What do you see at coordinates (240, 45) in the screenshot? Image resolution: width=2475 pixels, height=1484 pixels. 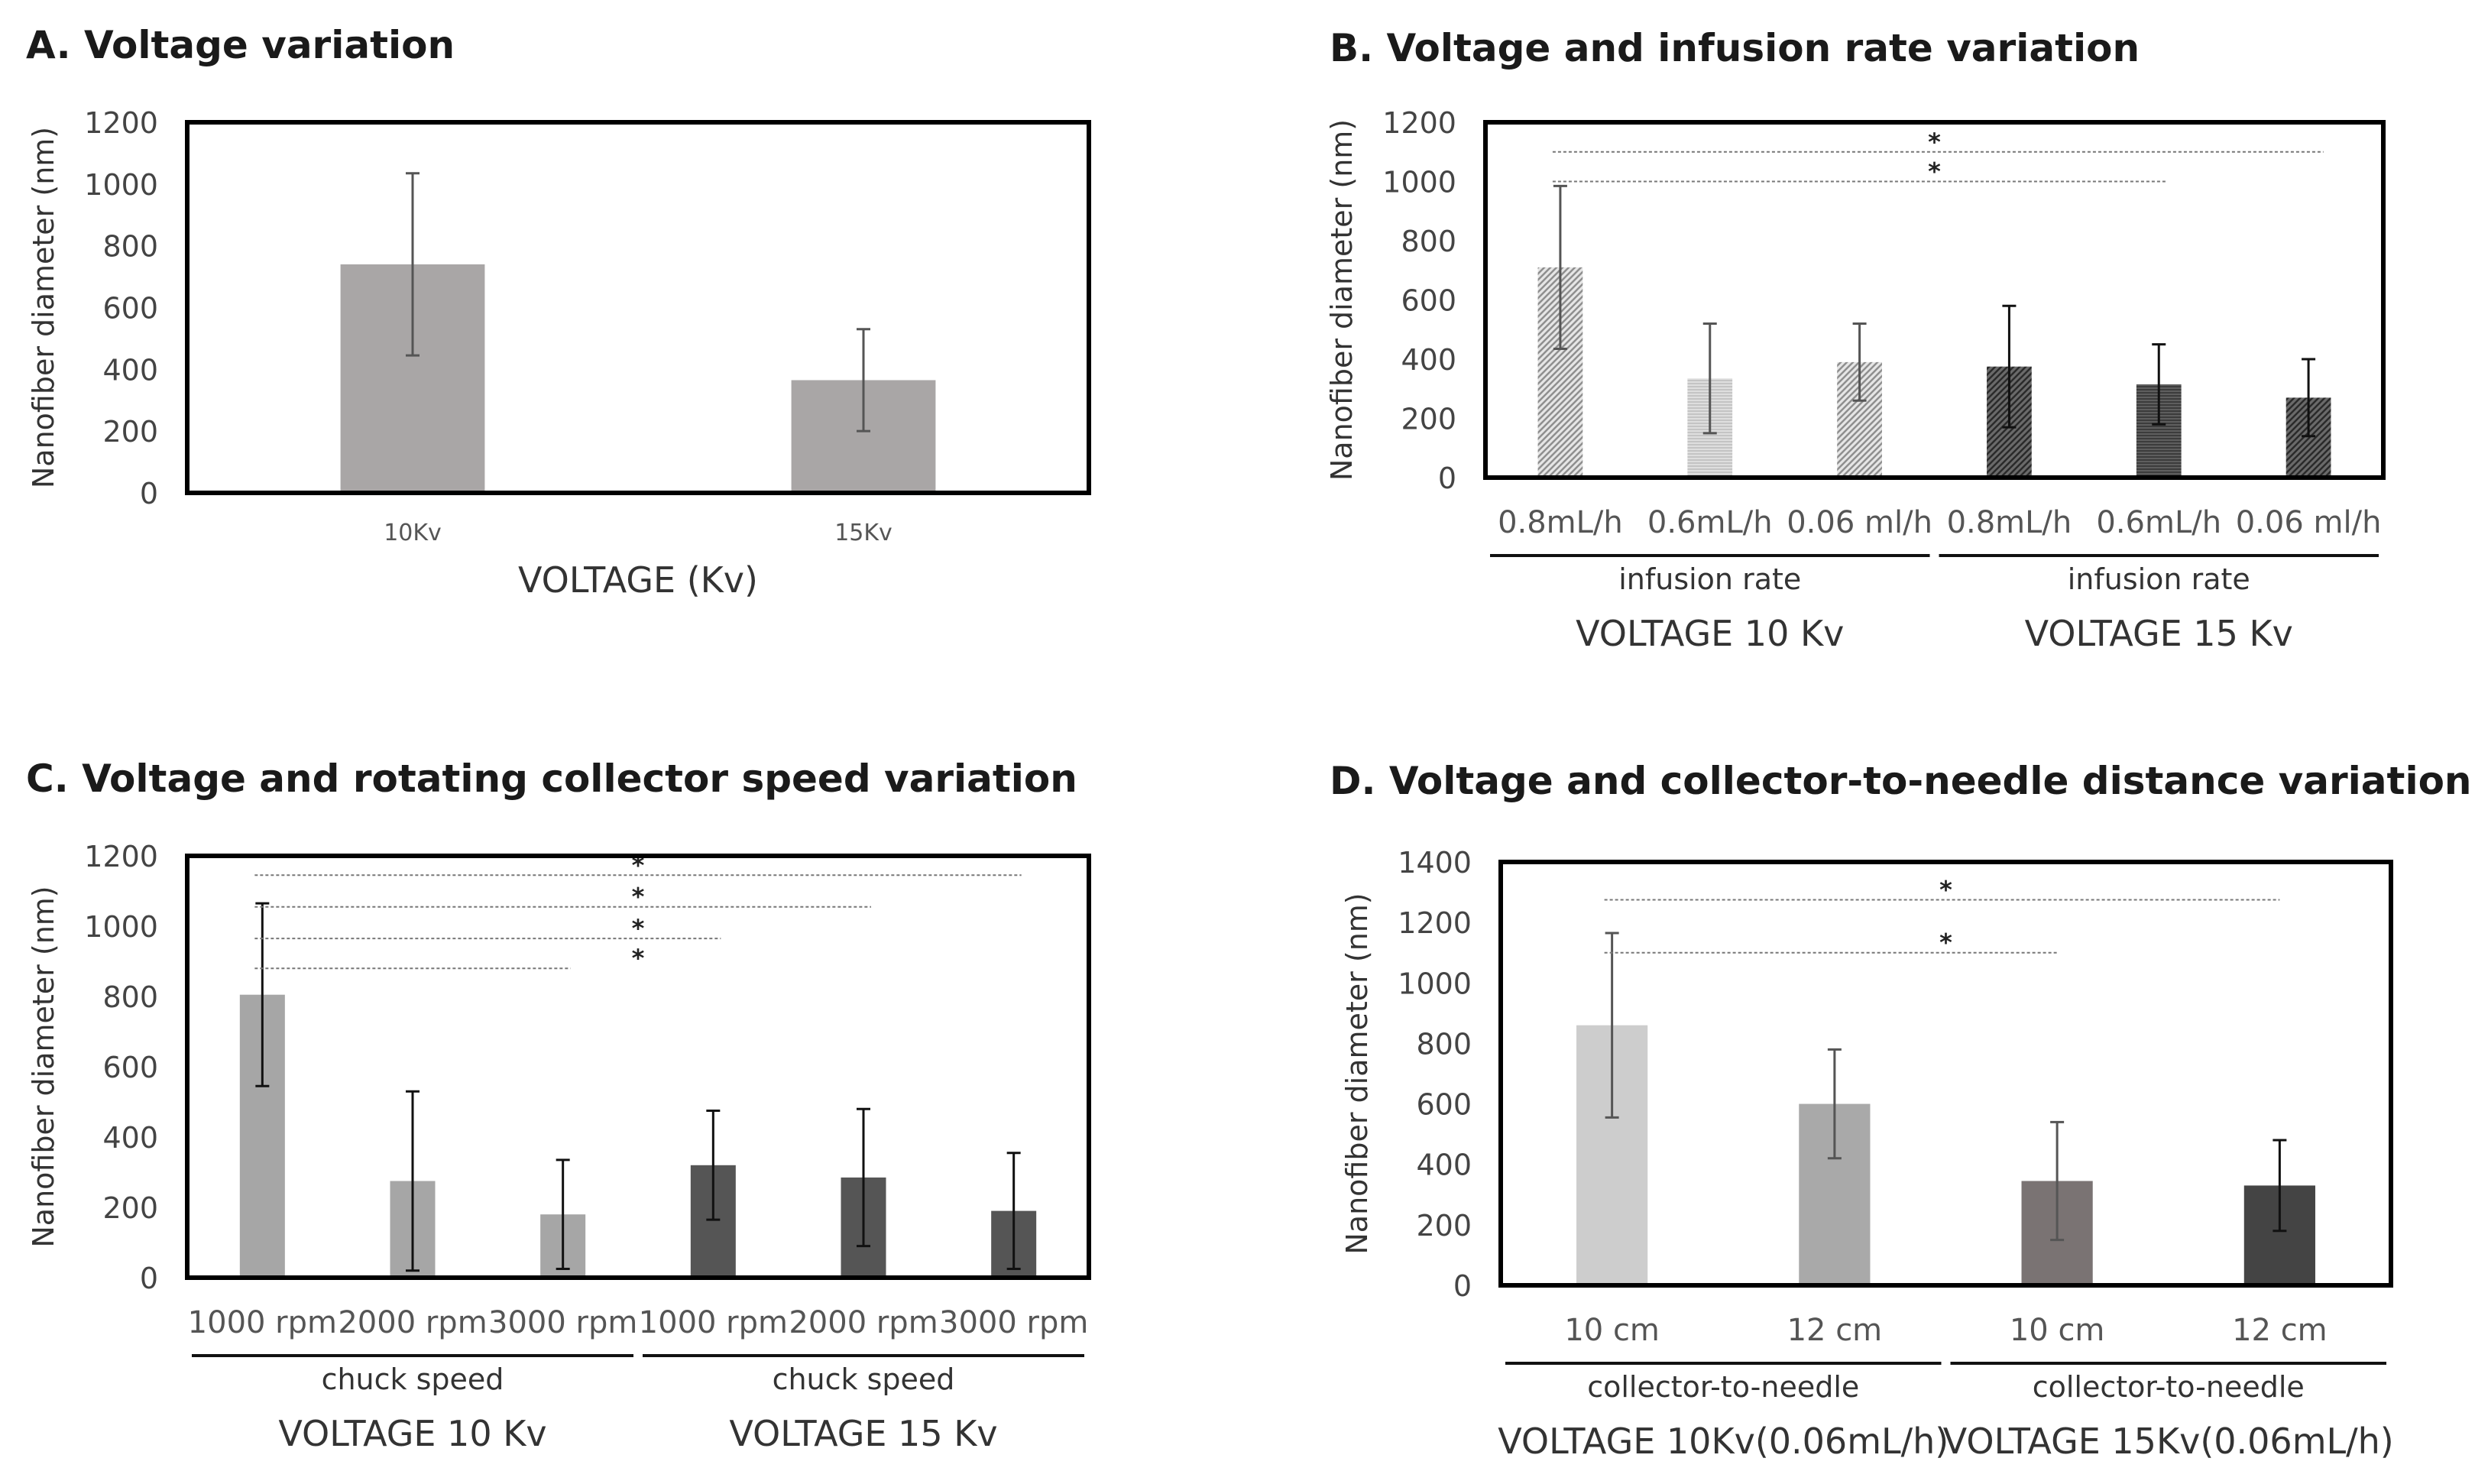 I see `panel-a-title: A. Voltage variation` at bounding box center [240, 45].